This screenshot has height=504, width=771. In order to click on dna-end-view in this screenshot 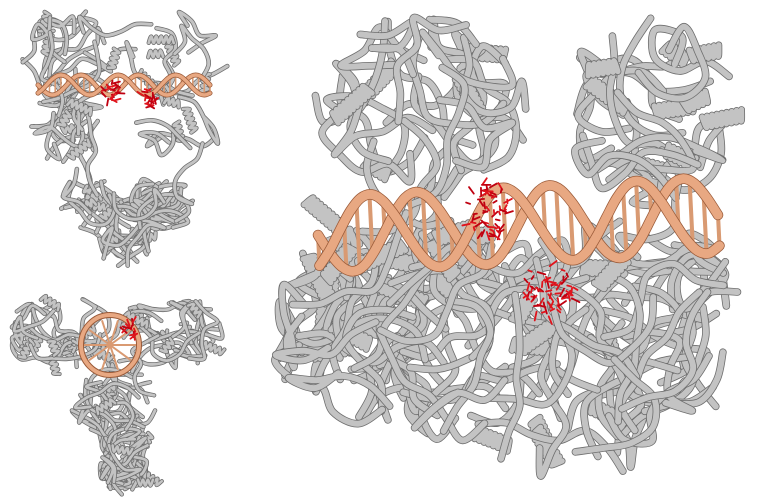, I will do `click(110, 345)`.